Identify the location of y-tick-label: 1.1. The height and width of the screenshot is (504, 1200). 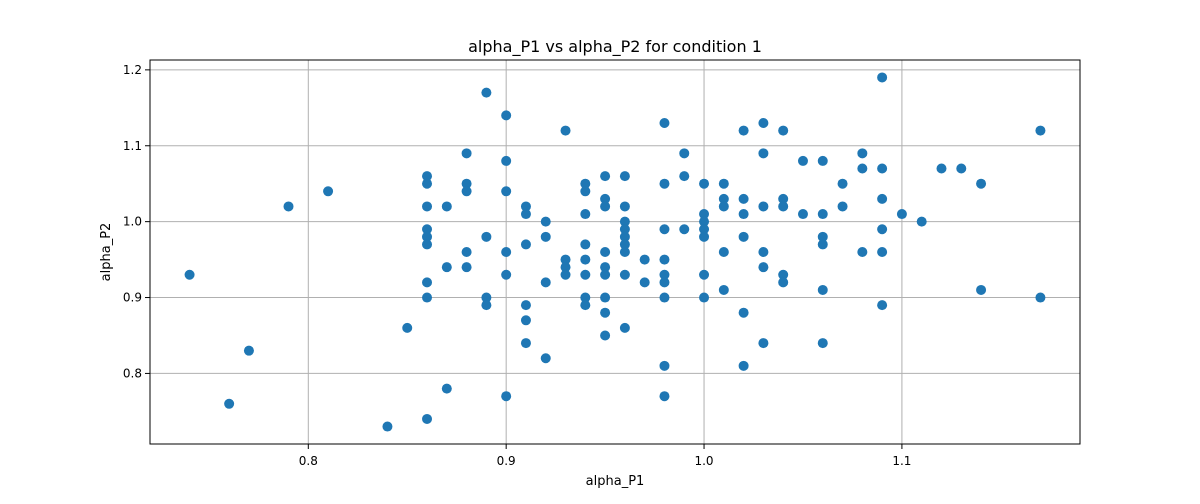
(132, 146).